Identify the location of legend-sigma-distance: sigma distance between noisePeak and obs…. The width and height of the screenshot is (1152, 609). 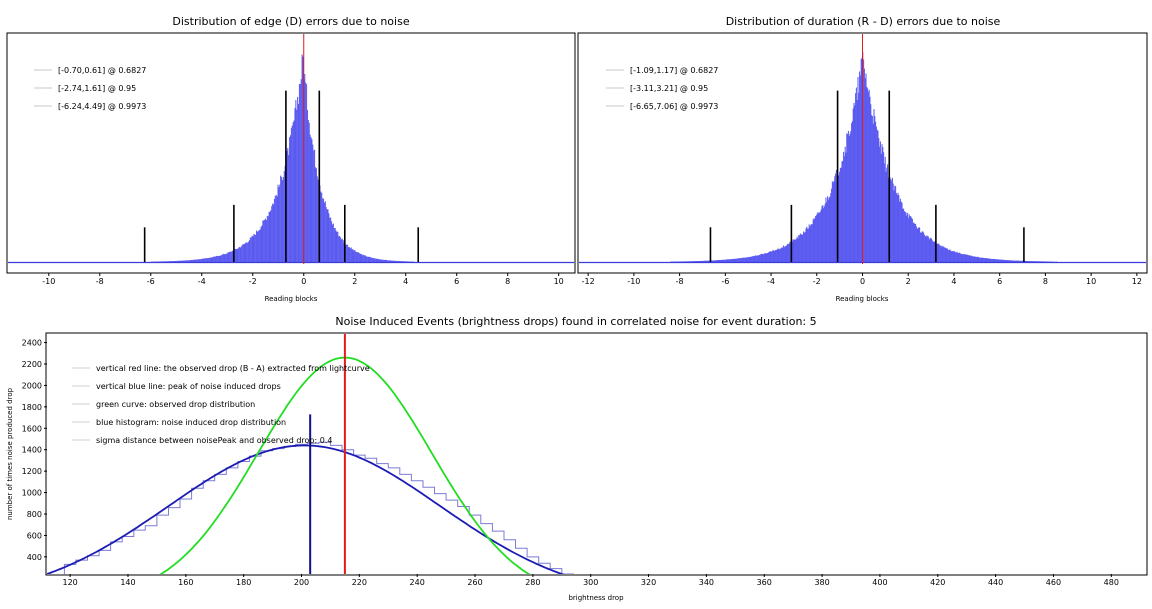
(214, 440).